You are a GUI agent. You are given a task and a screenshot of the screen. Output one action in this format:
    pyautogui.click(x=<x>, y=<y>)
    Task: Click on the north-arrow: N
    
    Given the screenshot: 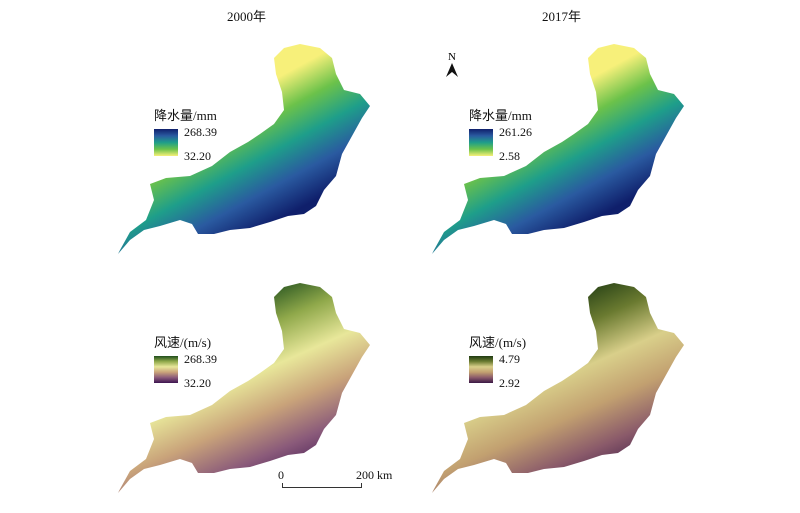 What is the action you would take?
    pyautogui.click(x=452, y=64)
    